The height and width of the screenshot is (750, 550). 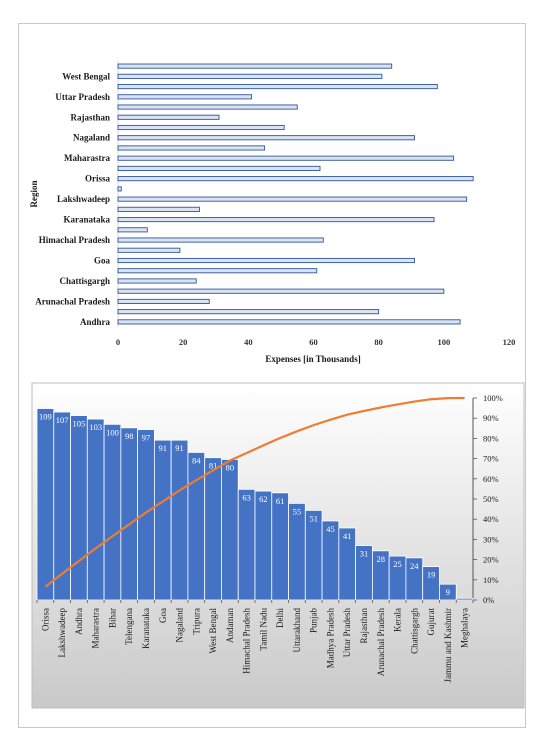 I want to click on y-tick-label: Himachal Pradesh, so click(x=74, y=240).